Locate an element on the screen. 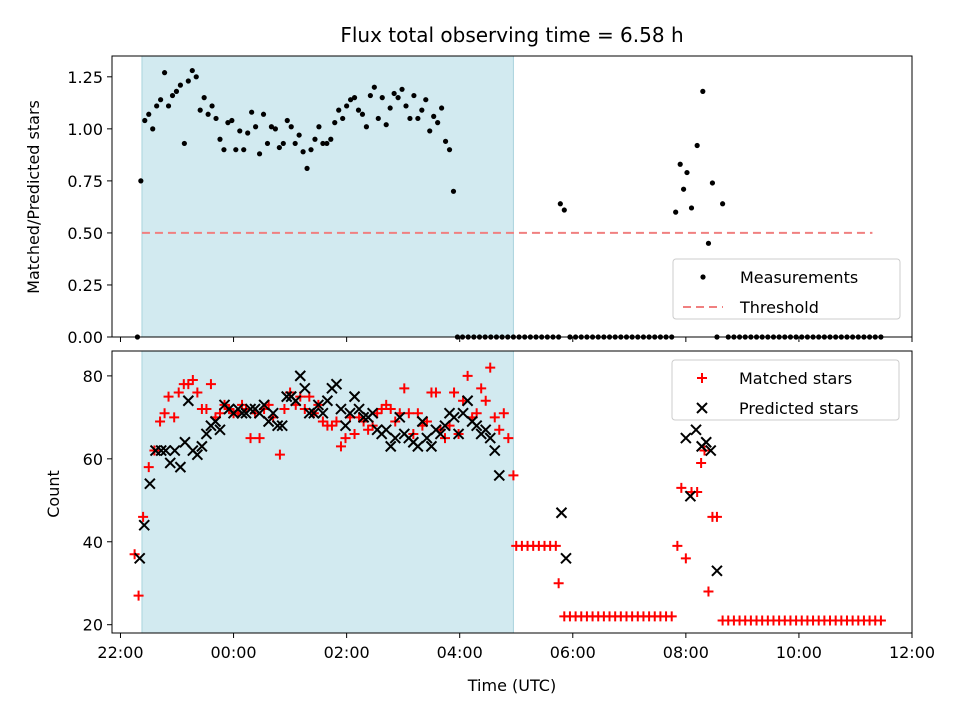 This screenshot has height=720, width=960. y-tick-label: 1.00 is located at coordinates (85, 129).